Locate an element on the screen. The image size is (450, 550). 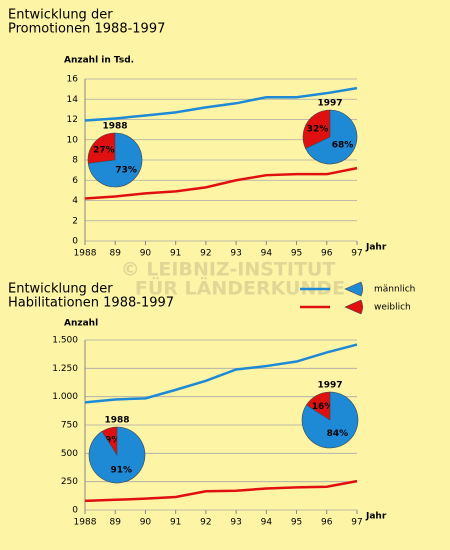
y-tick-label: 16 is located at coordinates (73, 80).